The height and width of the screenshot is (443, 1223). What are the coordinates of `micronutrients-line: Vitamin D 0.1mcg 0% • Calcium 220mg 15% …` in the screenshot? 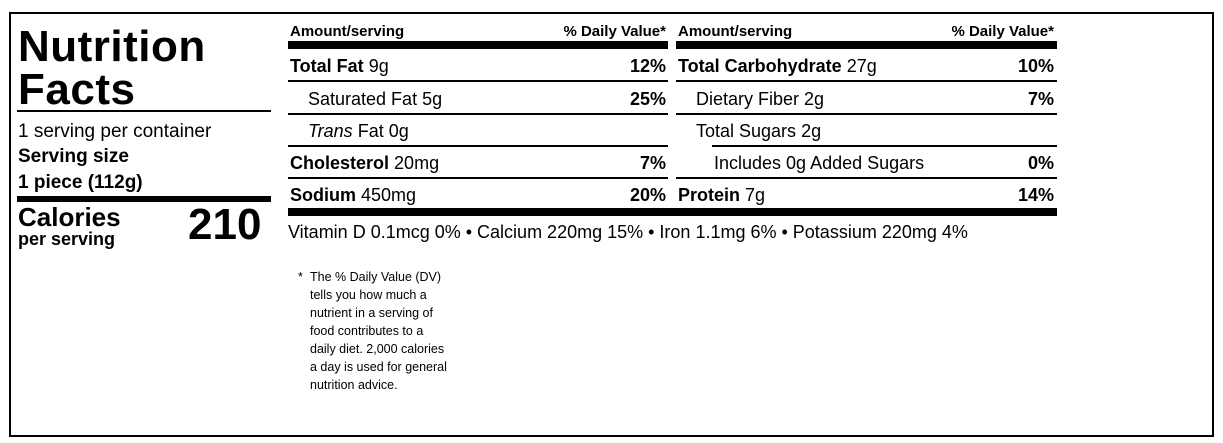 It's located at (628, 232).